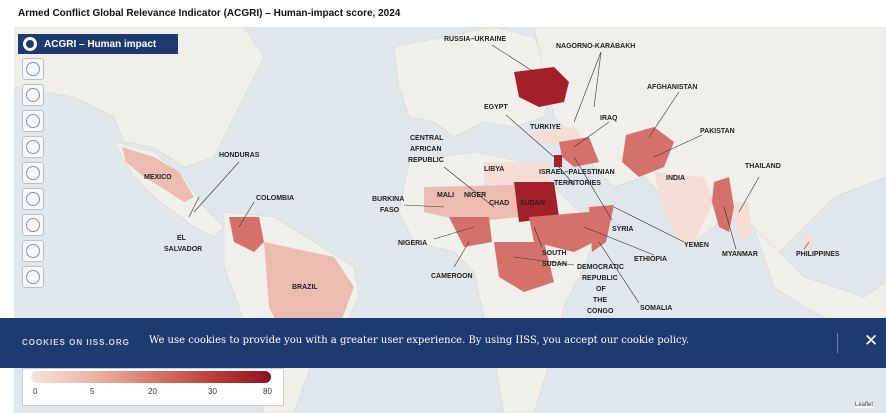 The height and width of the screenshot is (413, 886). Describe the element at coordinates (388, 199) in the screenshot. I see `label-burkina-1: BURKINA` at that location.